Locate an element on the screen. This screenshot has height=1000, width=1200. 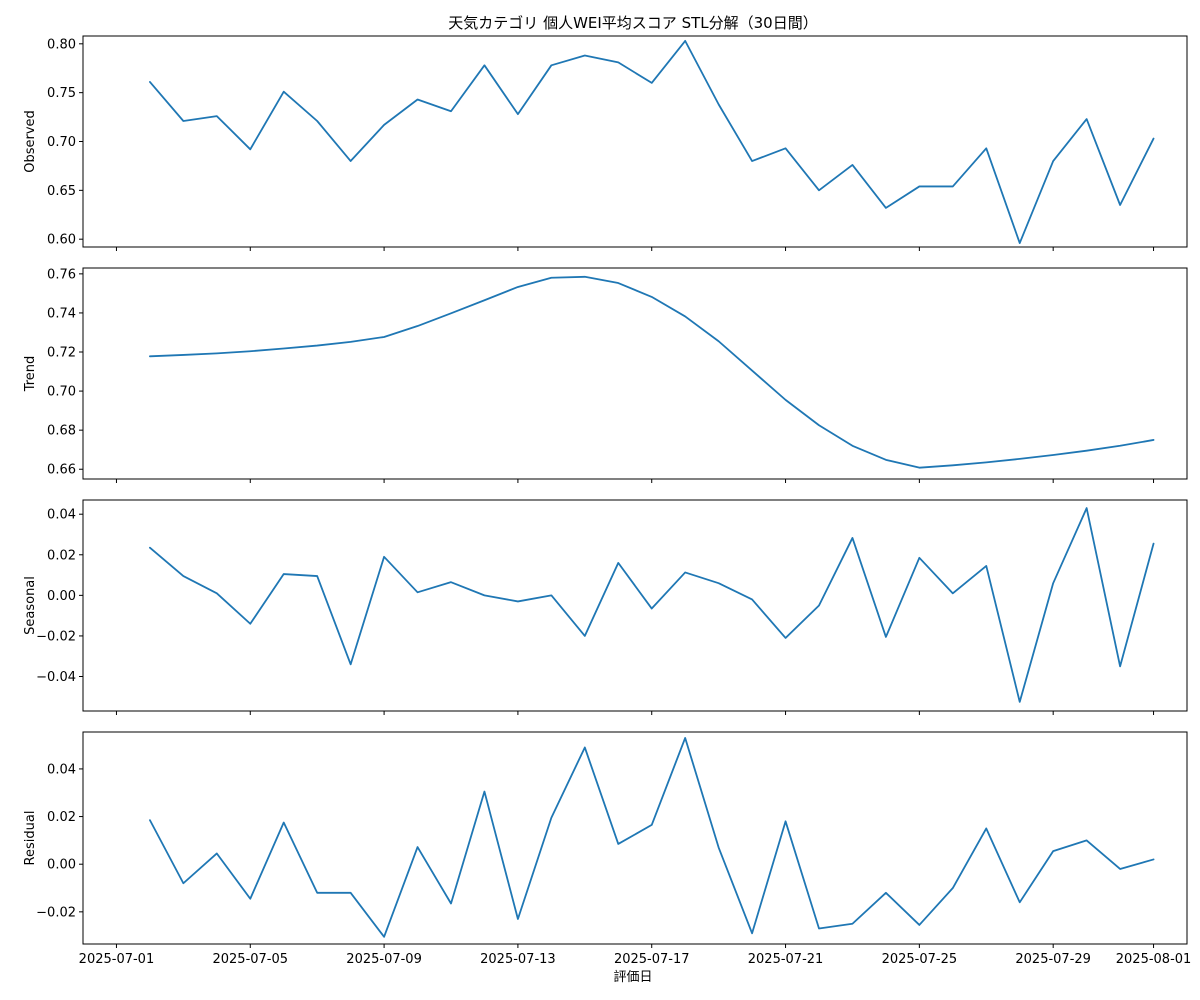
x-tick-label: 2025-07-09 is located at coordinates (384, 959).